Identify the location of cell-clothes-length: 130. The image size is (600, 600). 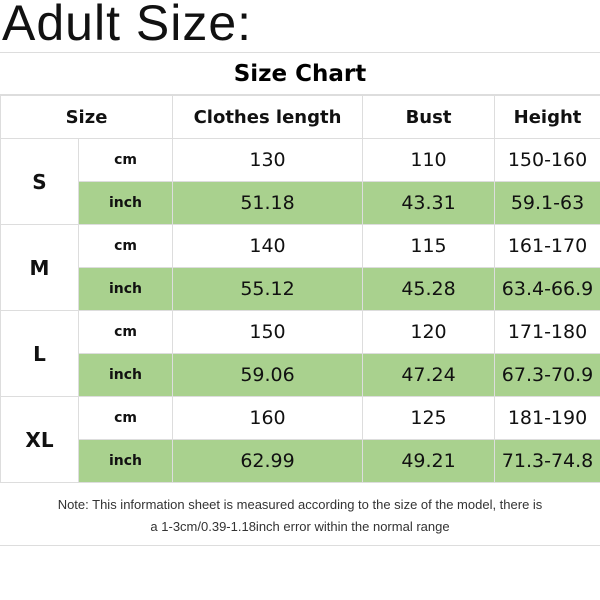
(268, 160).